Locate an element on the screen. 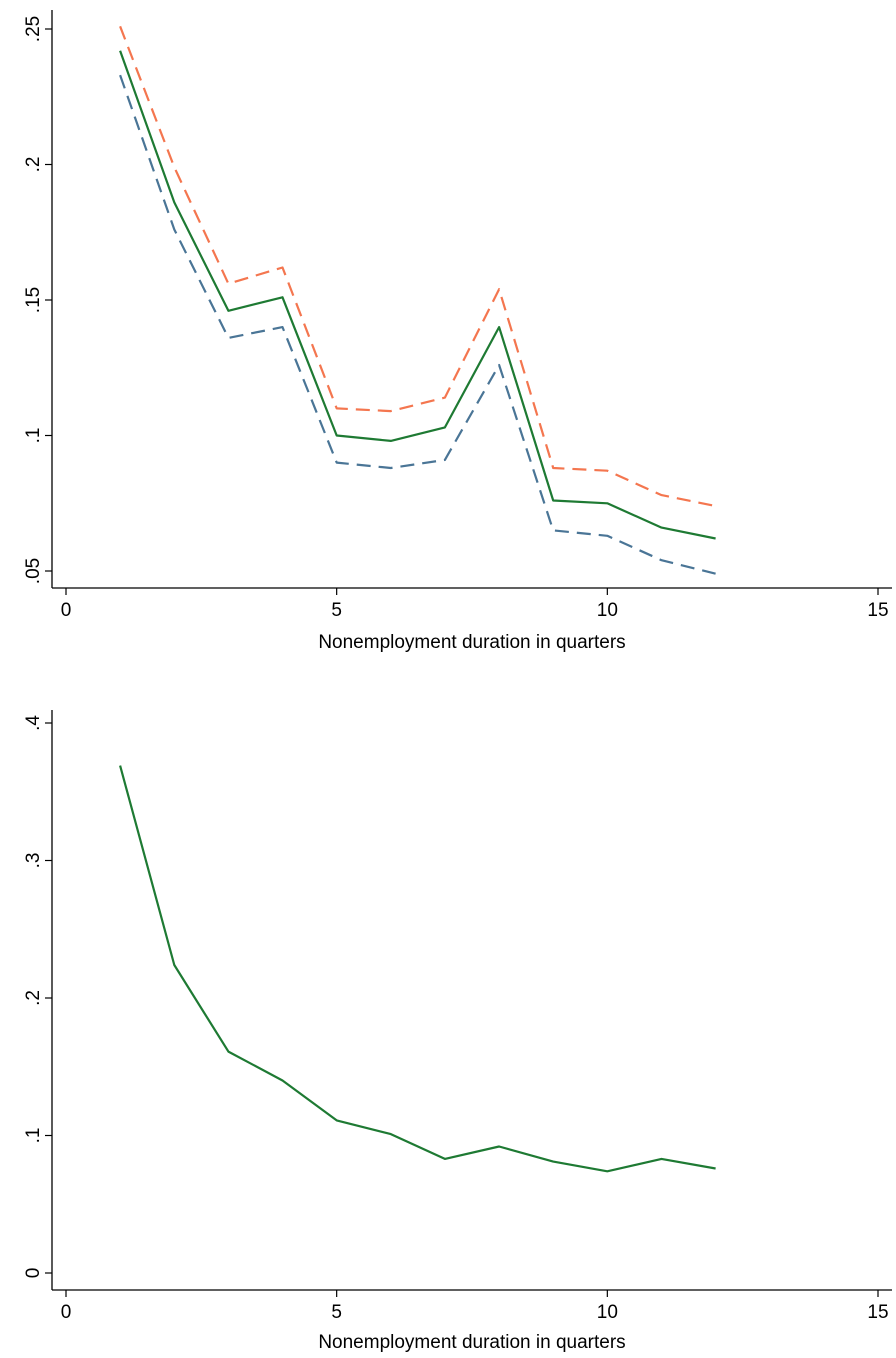 This screenshot has width=896, height=1358. y-tick-label: 0 is located at coordinates (33, 1273).